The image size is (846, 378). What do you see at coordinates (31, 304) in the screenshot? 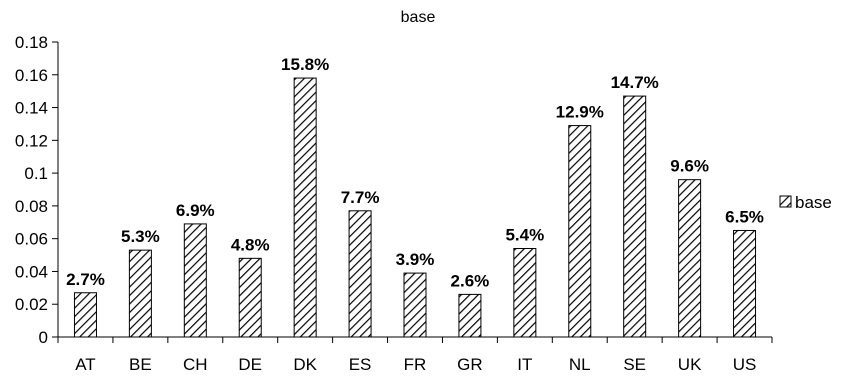
I see `y-tick-label: 0.02` at bounding box center [31, 304].